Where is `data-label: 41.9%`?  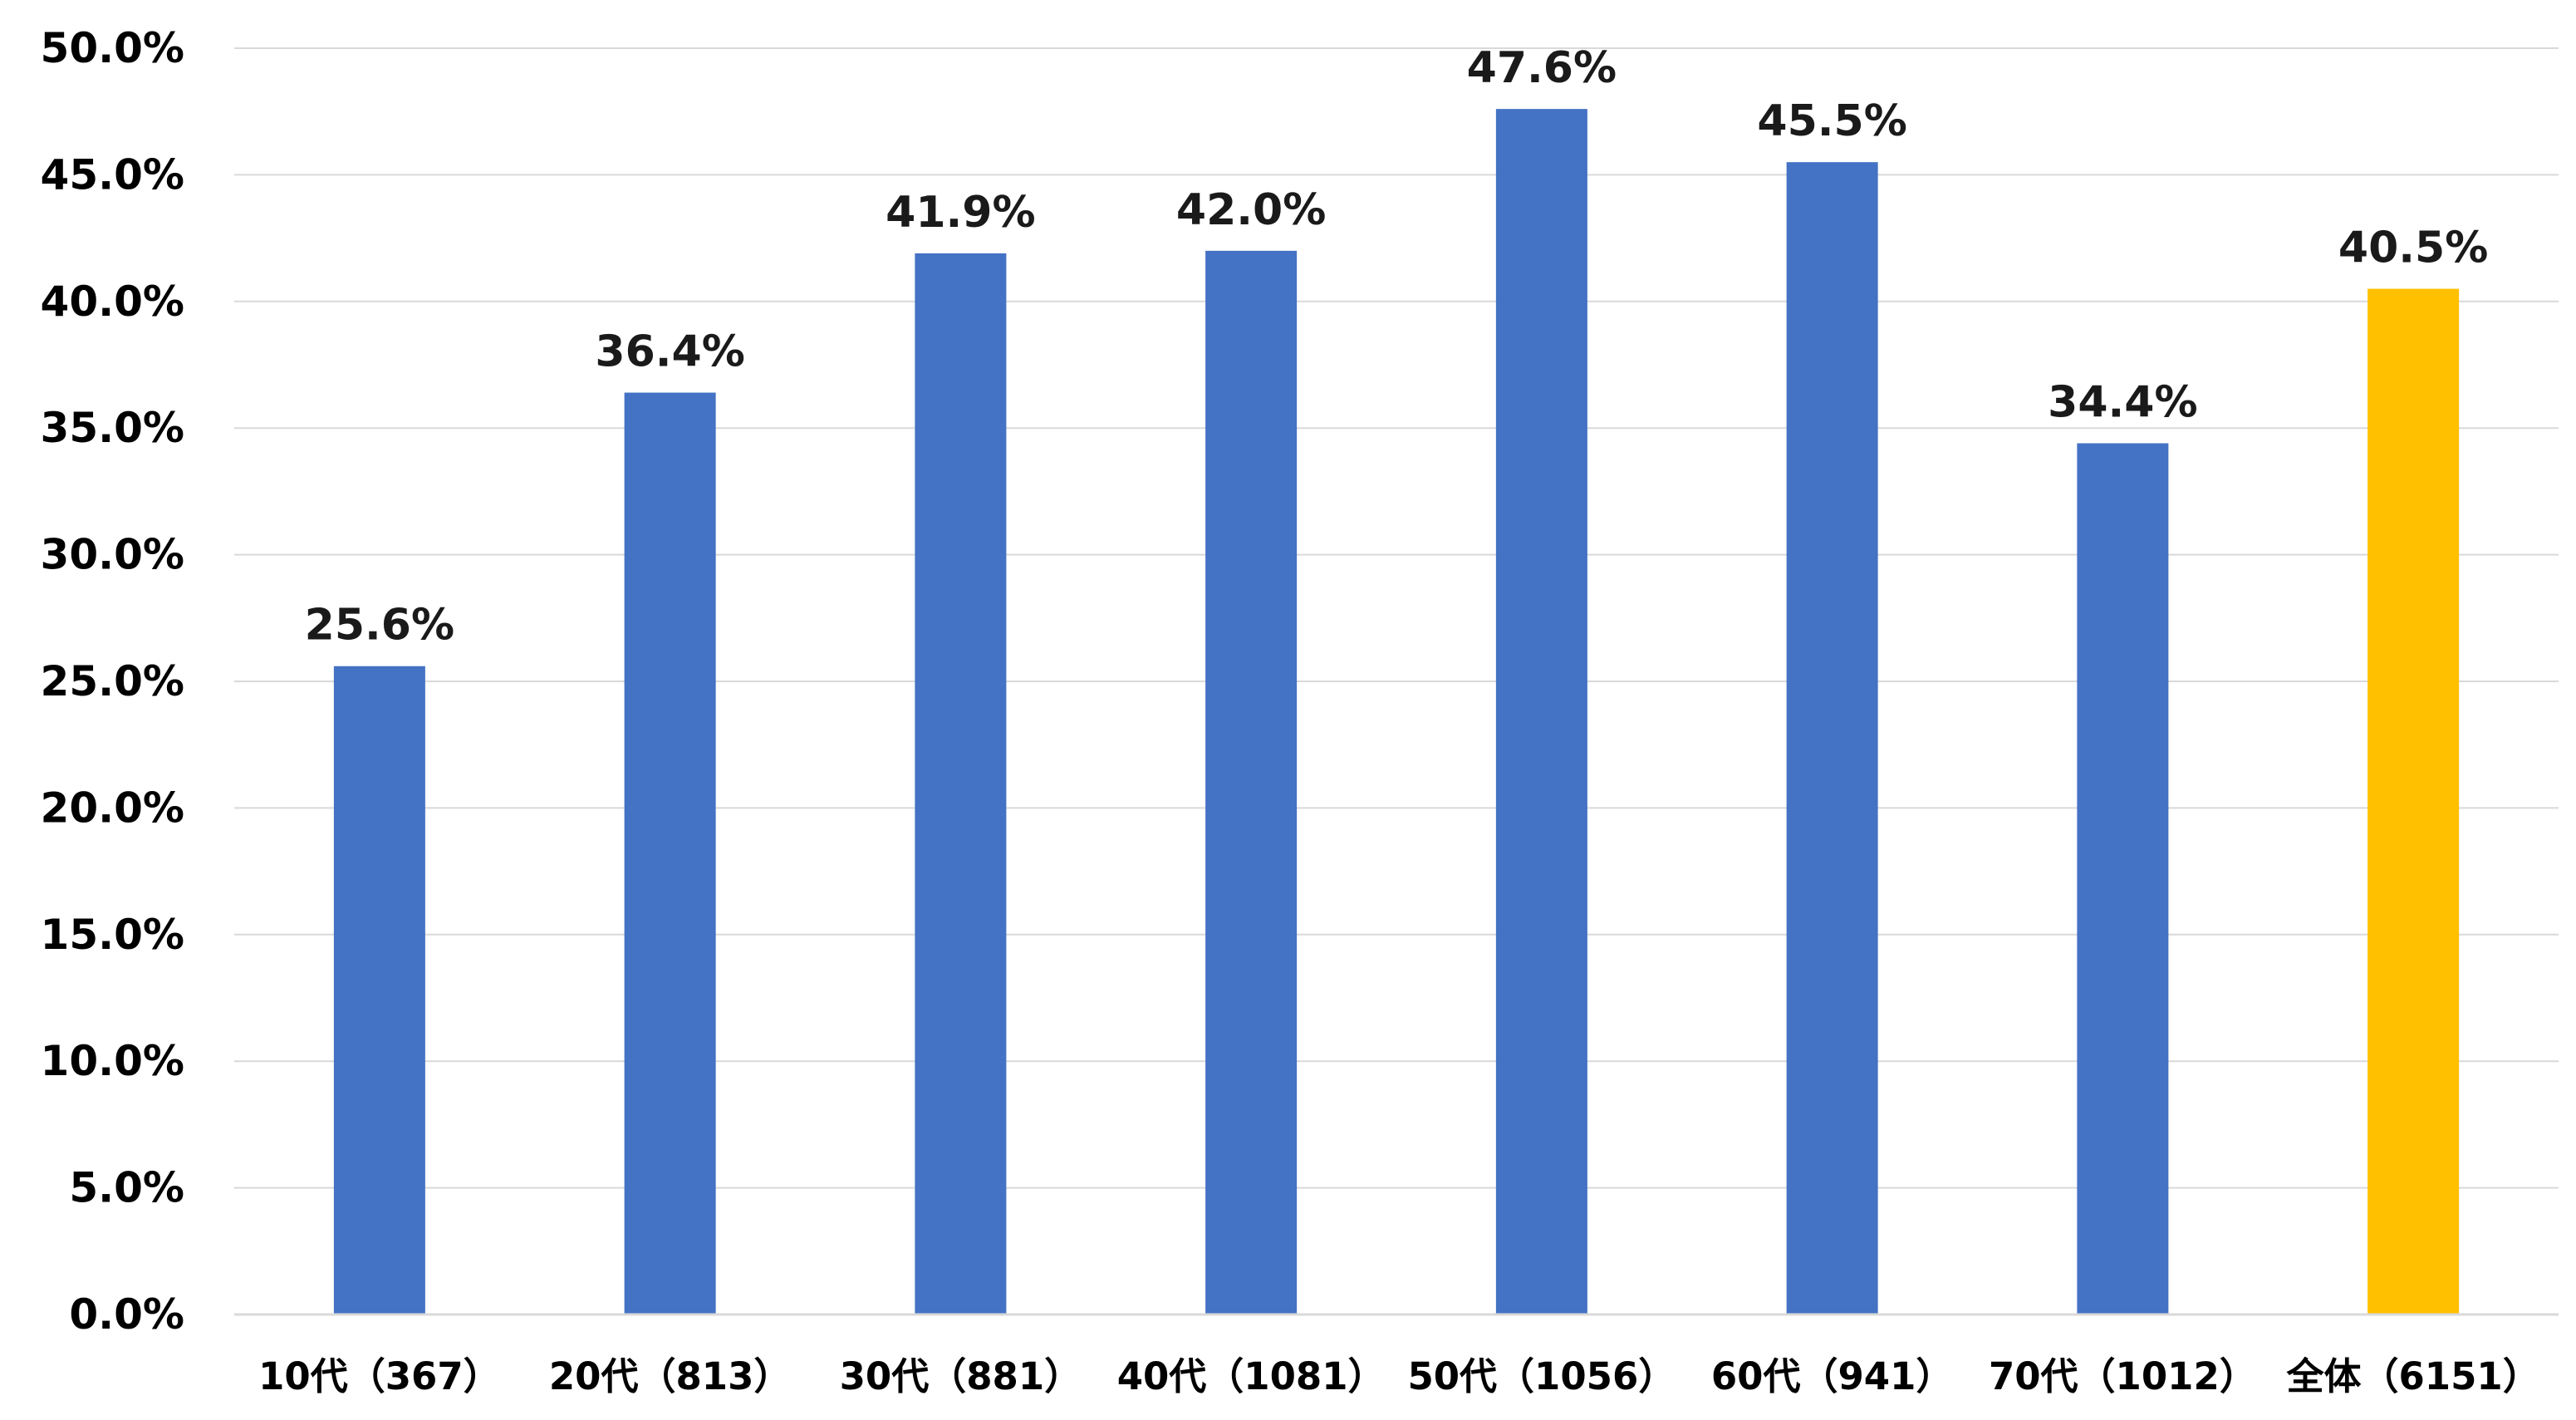 data-label: 41.9% is located at coordinates (960, 213).